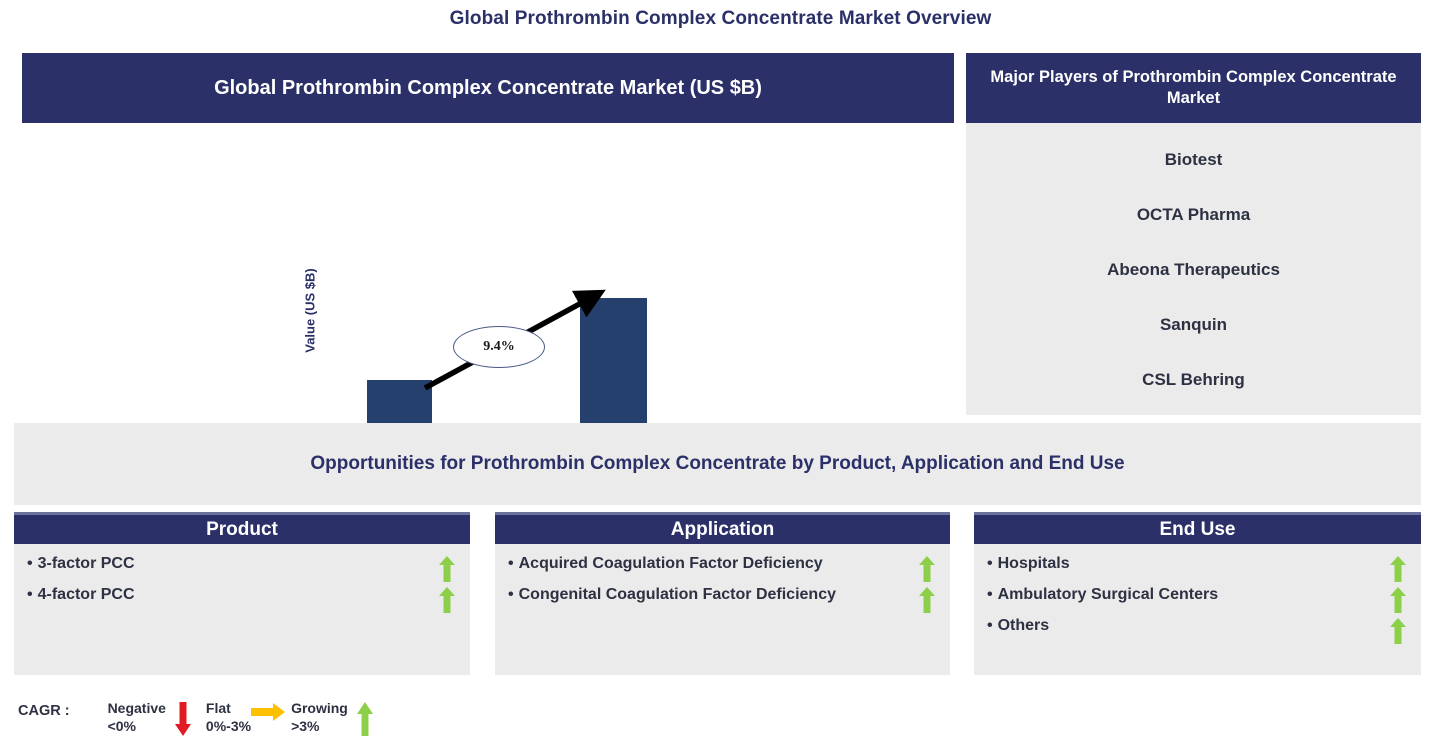  I want to click on panel-body-product: • 3-factor PCC • 4-factor PCC, so click(242, 609).